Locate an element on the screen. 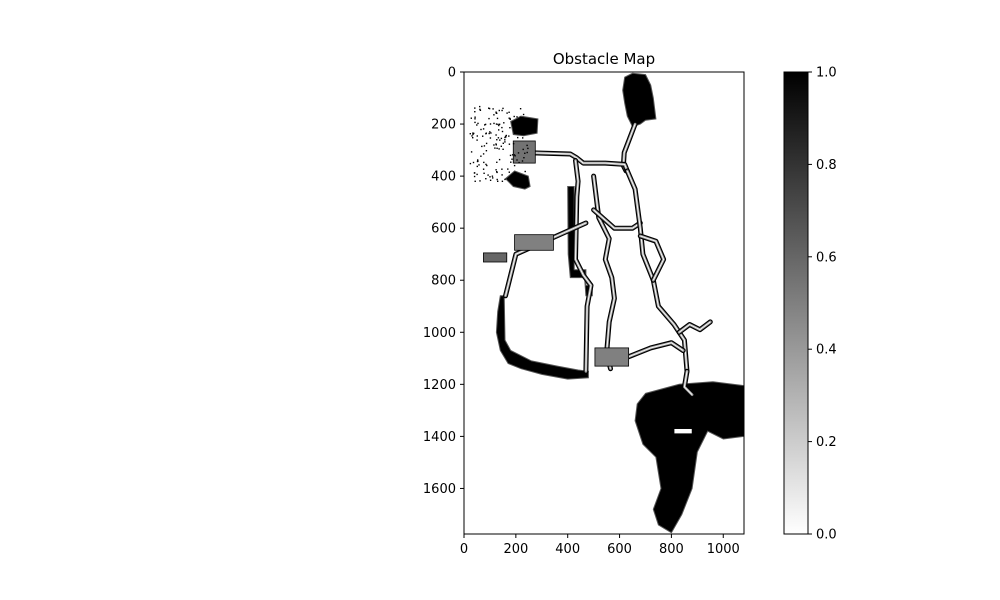  colorbar-tick-label: 0.0 is located at coordinates (826, 535).